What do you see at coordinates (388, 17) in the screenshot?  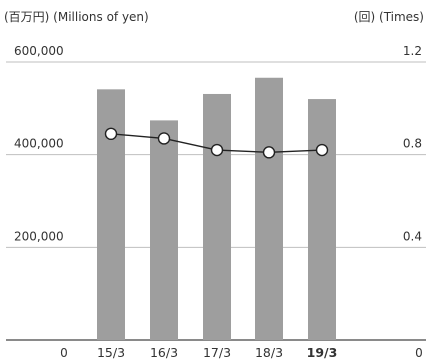 I see `right-axis-unit-label: (回) (Times)` at bounding box center [388, 17].